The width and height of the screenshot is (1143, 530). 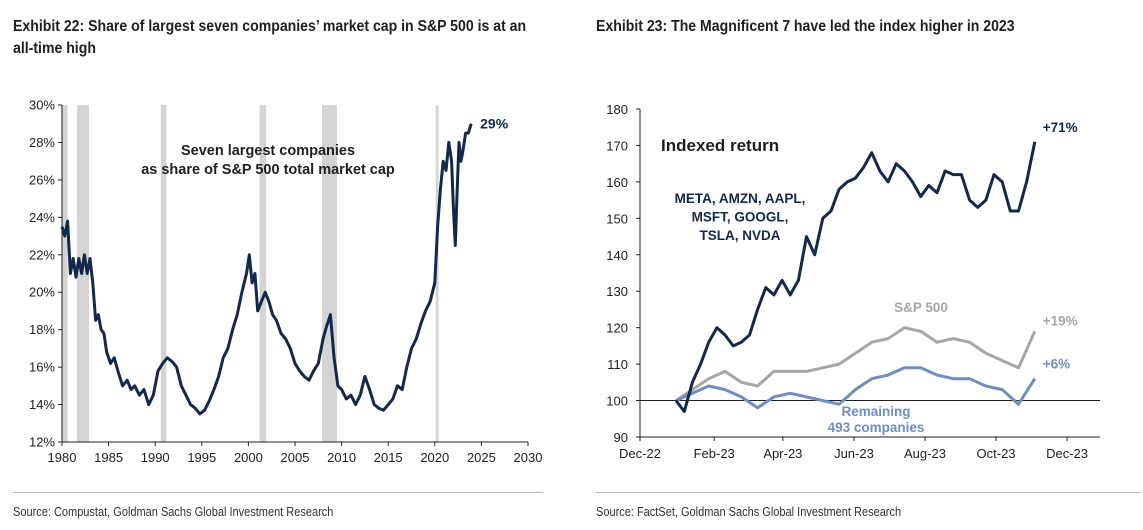 What do you see at coordinates (617, 364) in the screenshot?
I see `y-tick-label: 110` at bounding box center [617, 364].